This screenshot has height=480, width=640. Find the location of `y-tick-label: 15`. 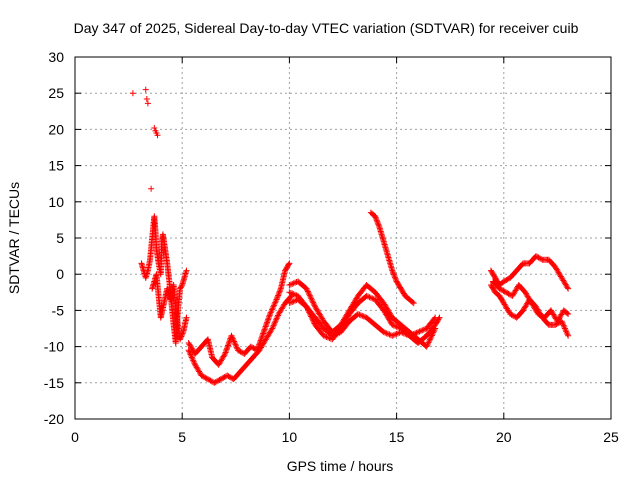

y-tick-label: 15 is located at coordinates (56, 166).